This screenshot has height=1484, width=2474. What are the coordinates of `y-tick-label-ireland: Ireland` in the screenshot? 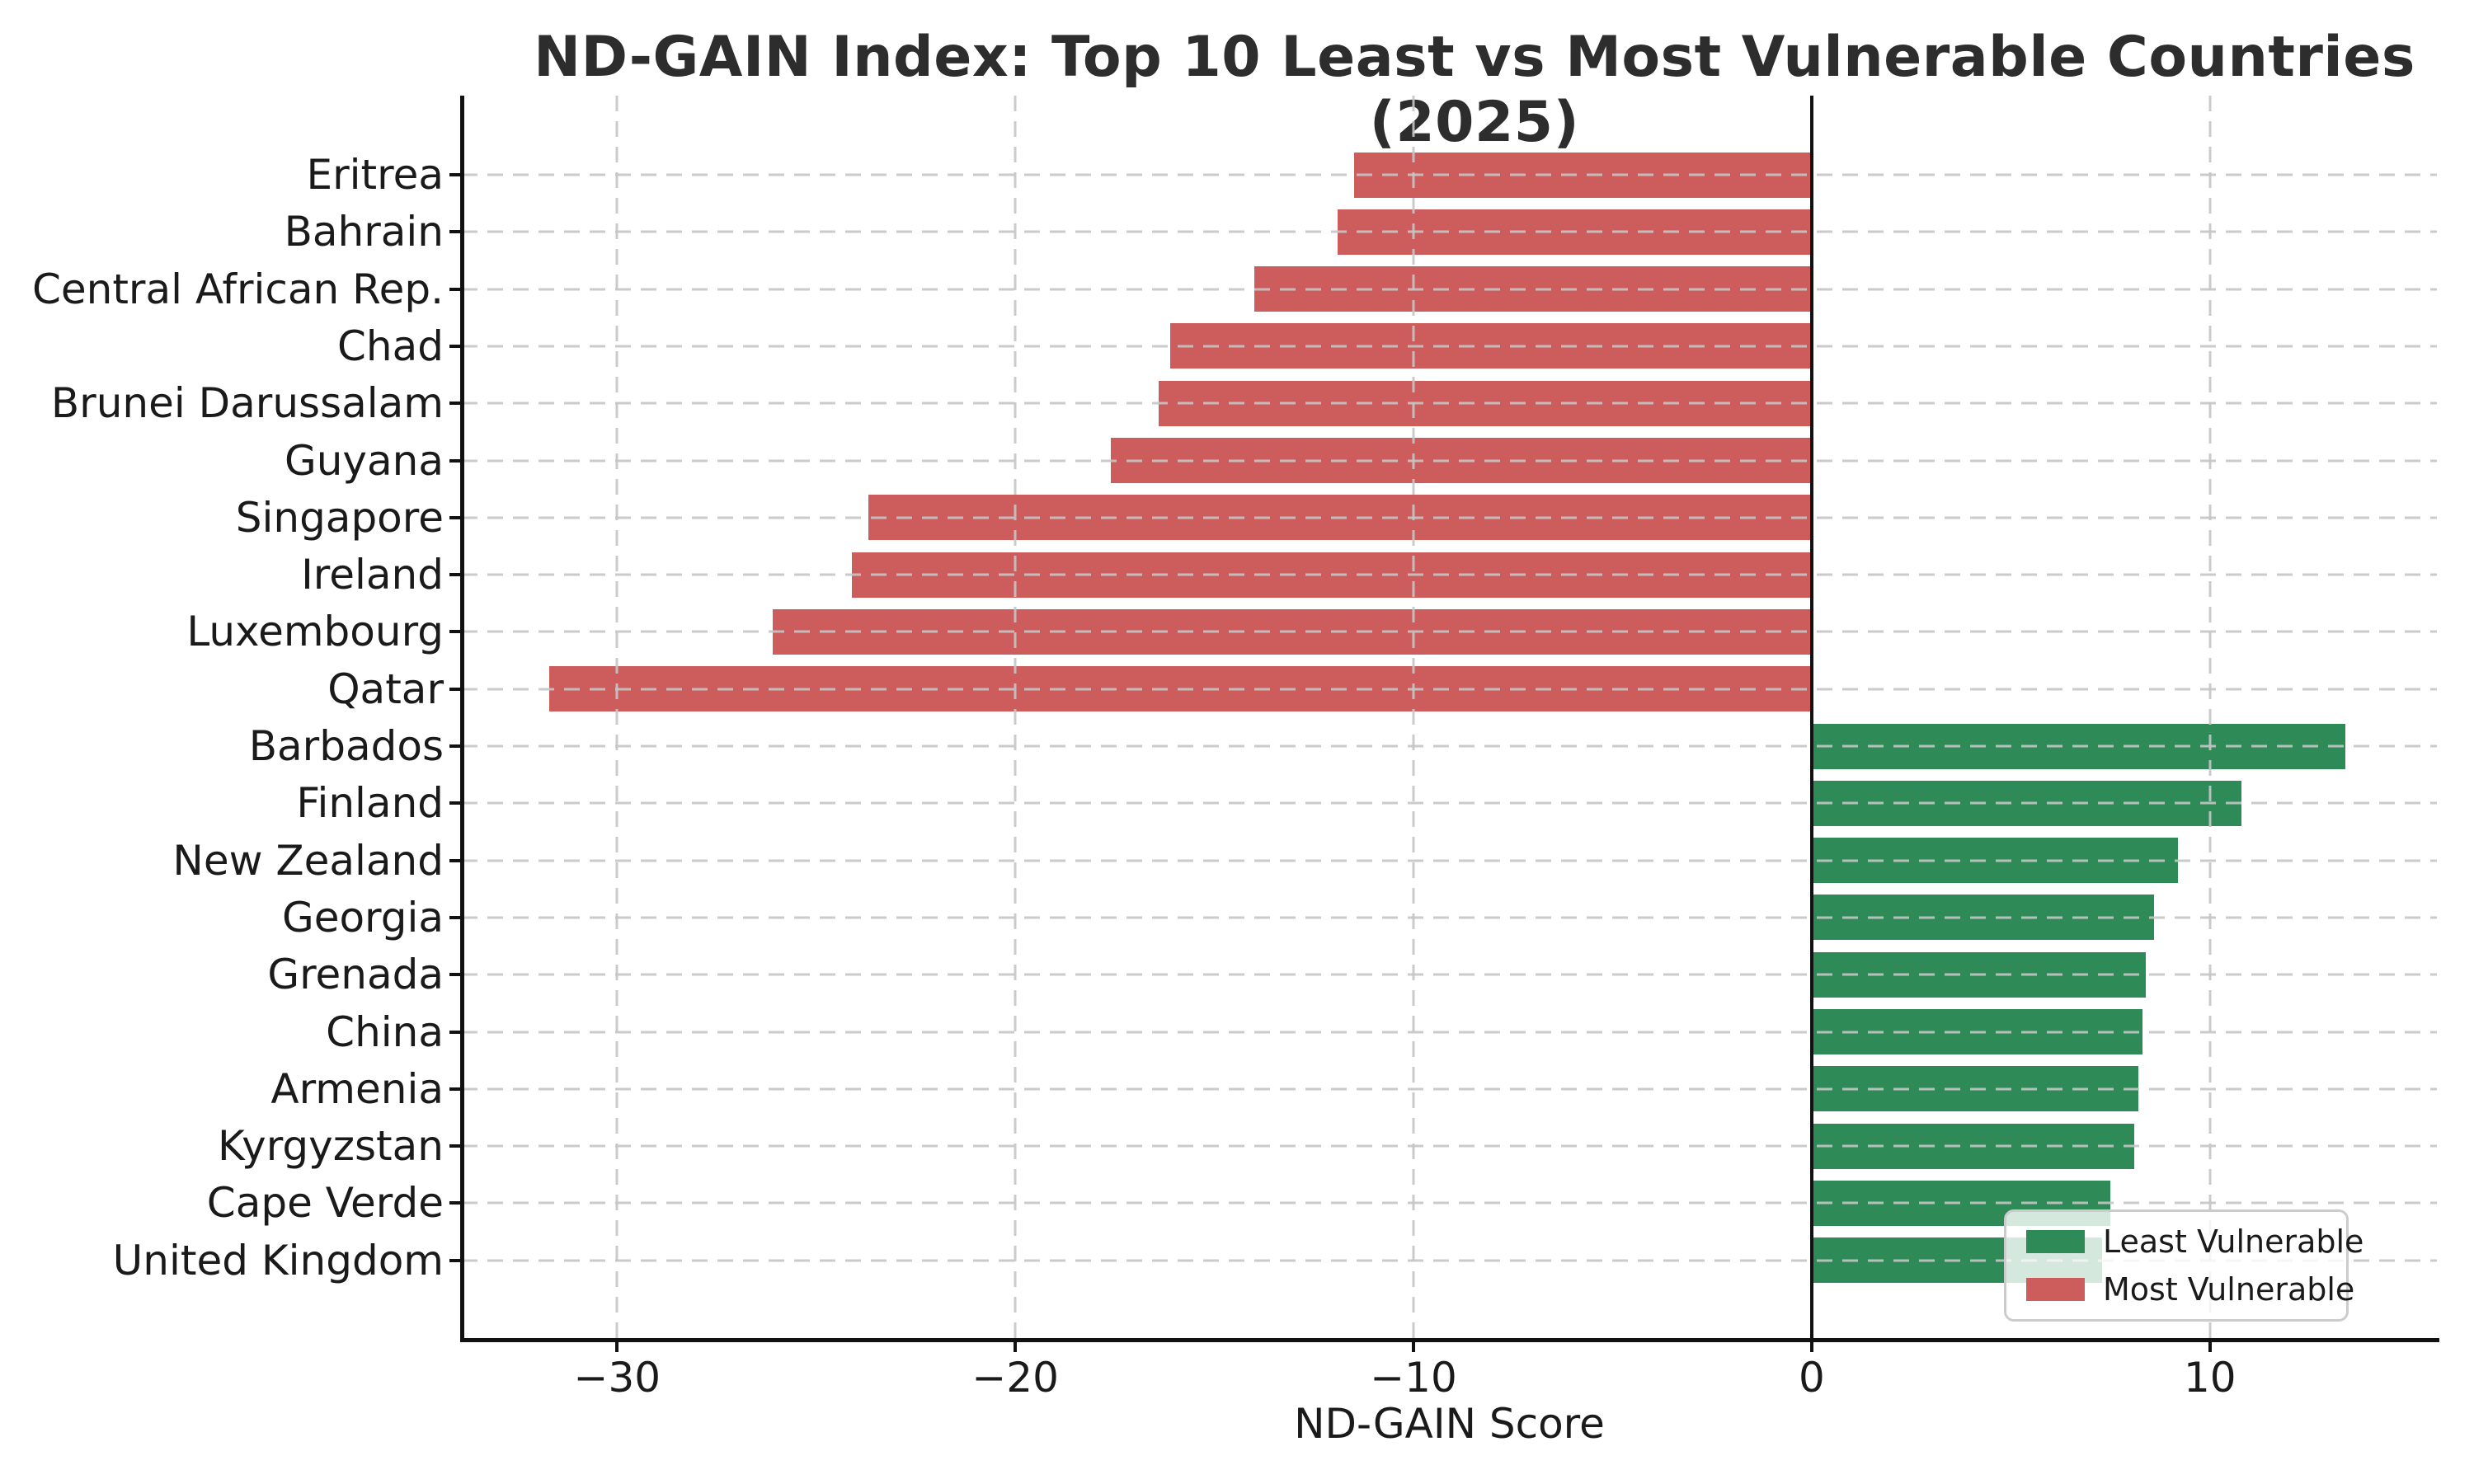 It's located at (372, 575).